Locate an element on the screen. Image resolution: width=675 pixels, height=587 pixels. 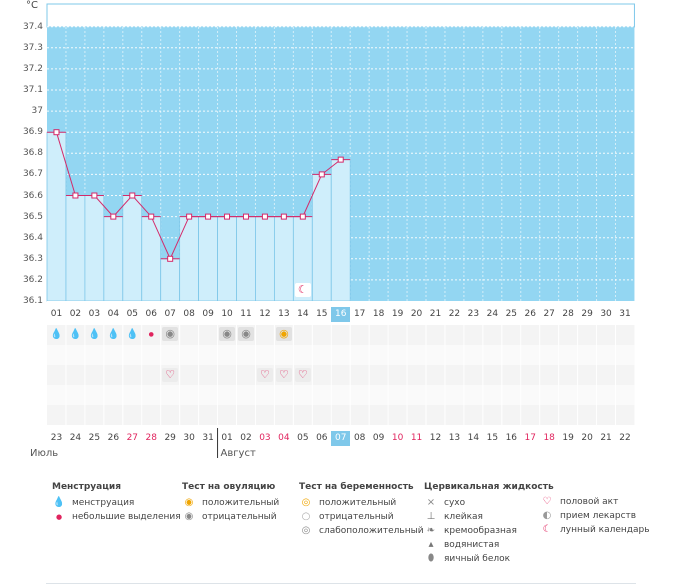
cycle-day-label: 06 is located at coordinates (151, 314).